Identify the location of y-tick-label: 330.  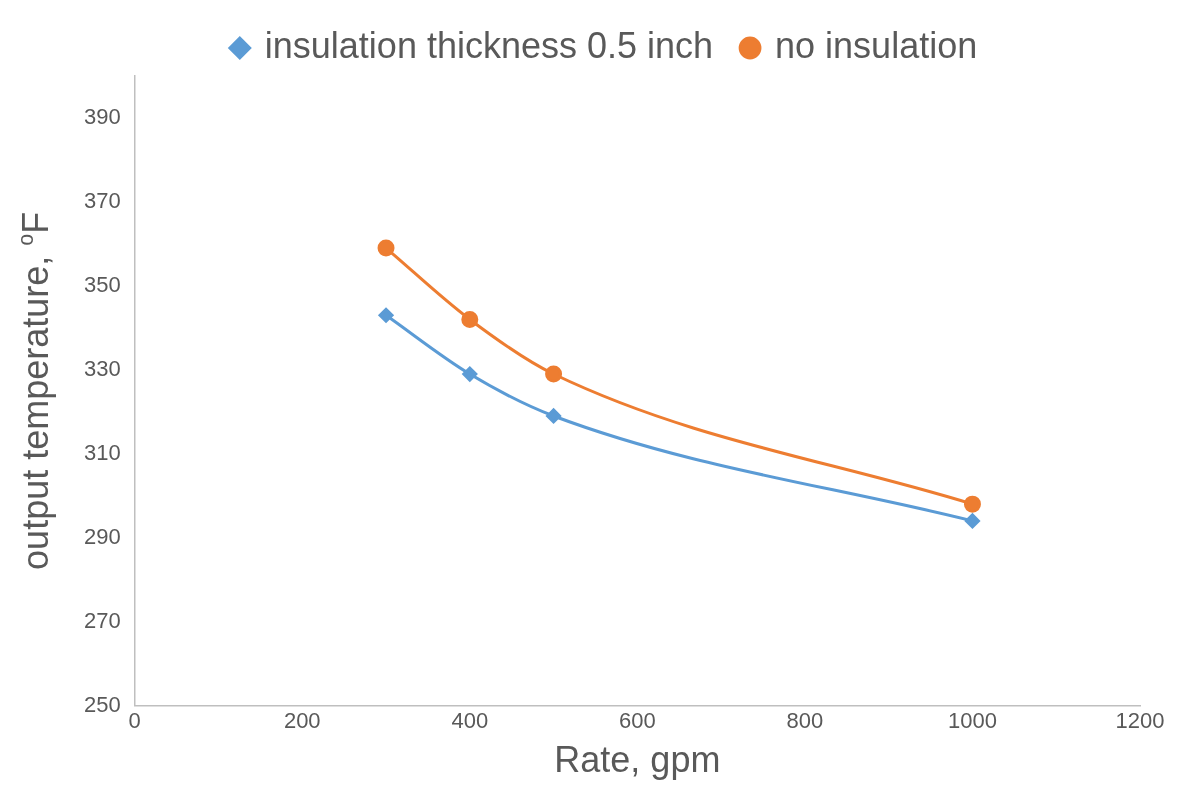
(102, 368).